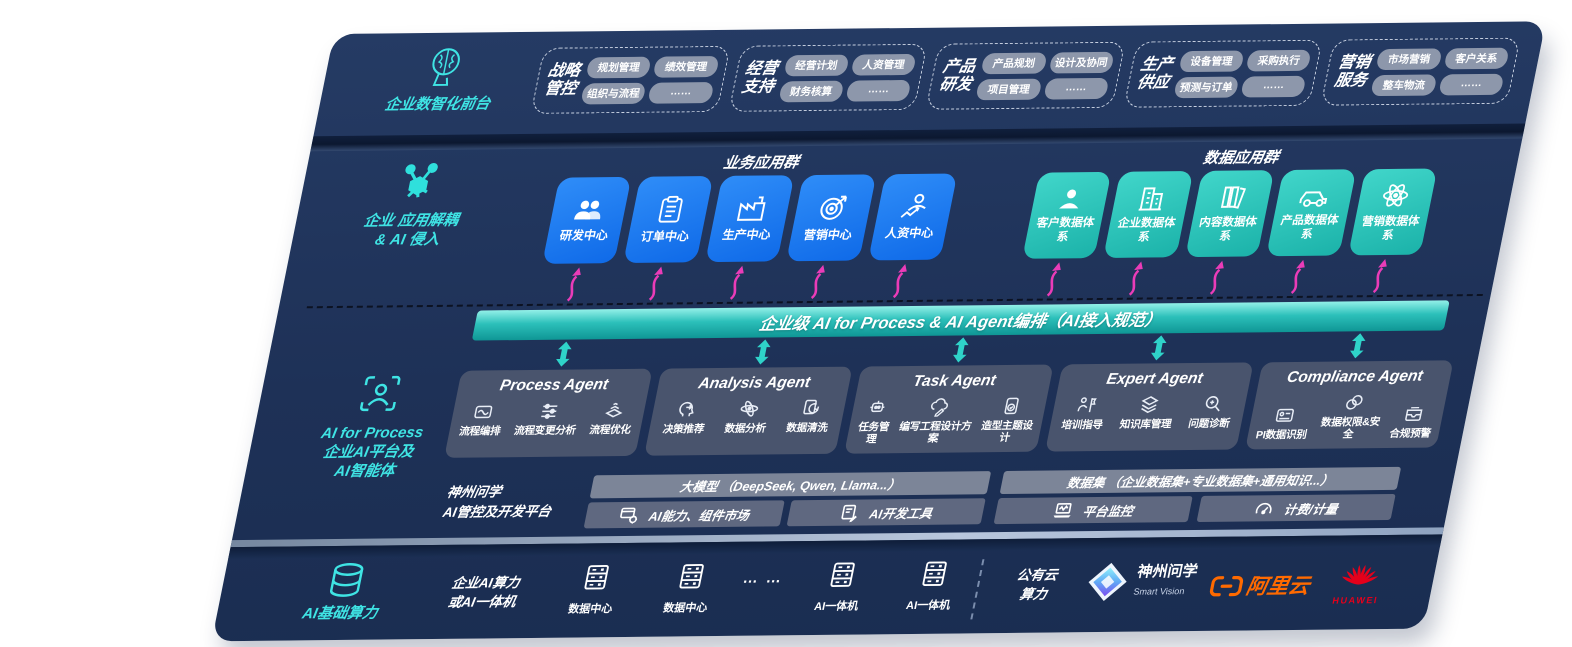  What do you see at coordinates (564, 71) in the screenshot?
I see `group-title: 战略` at bounding box center [564, 71].